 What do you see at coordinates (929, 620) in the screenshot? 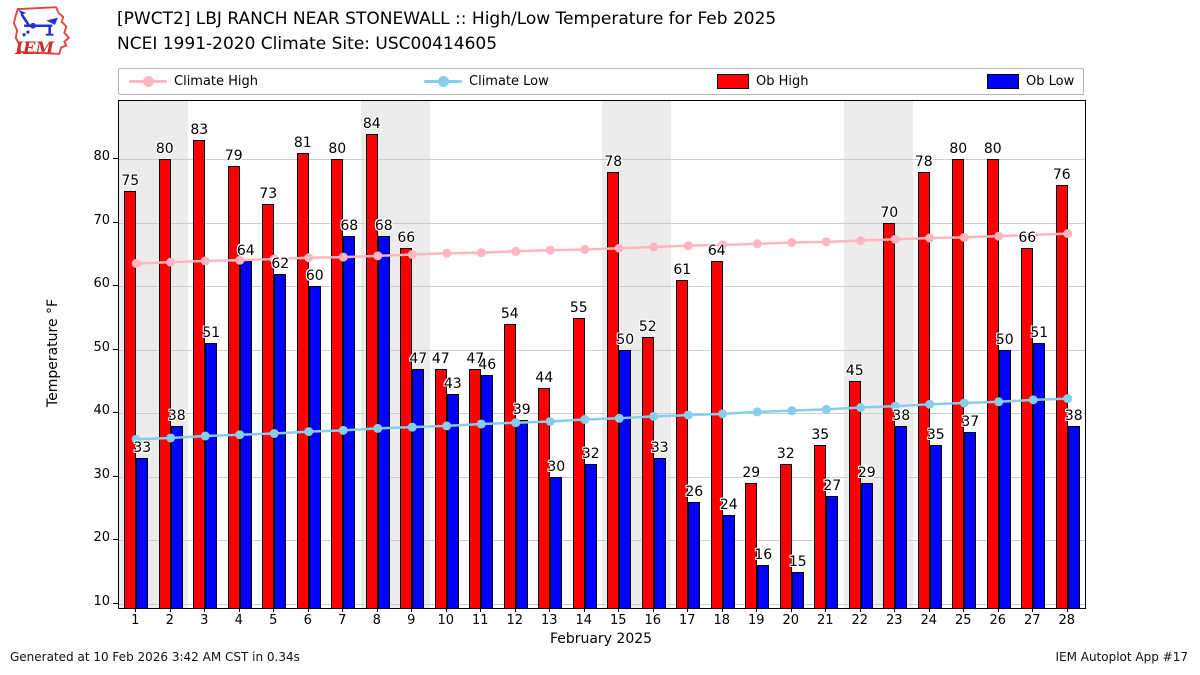
I see `x-tick-label: 24` at bounding box center [929, 620].